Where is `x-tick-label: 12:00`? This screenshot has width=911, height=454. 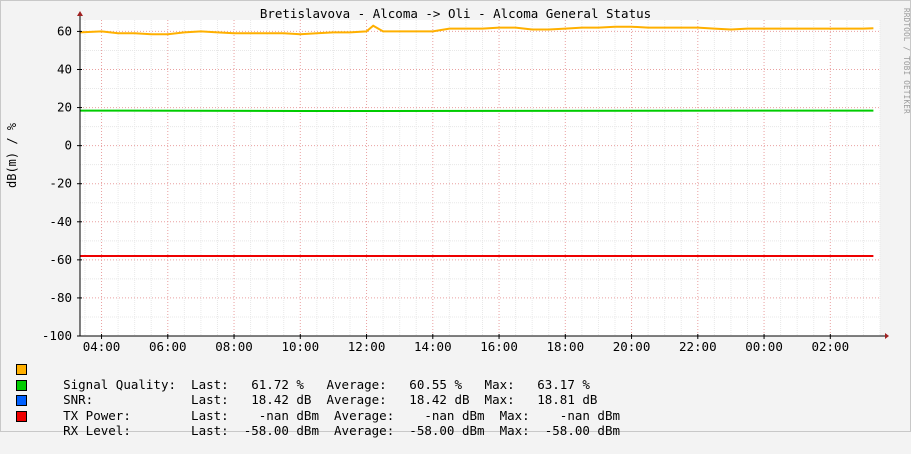 x-tick-label: 12:00 is located at coordinates (367, 346).